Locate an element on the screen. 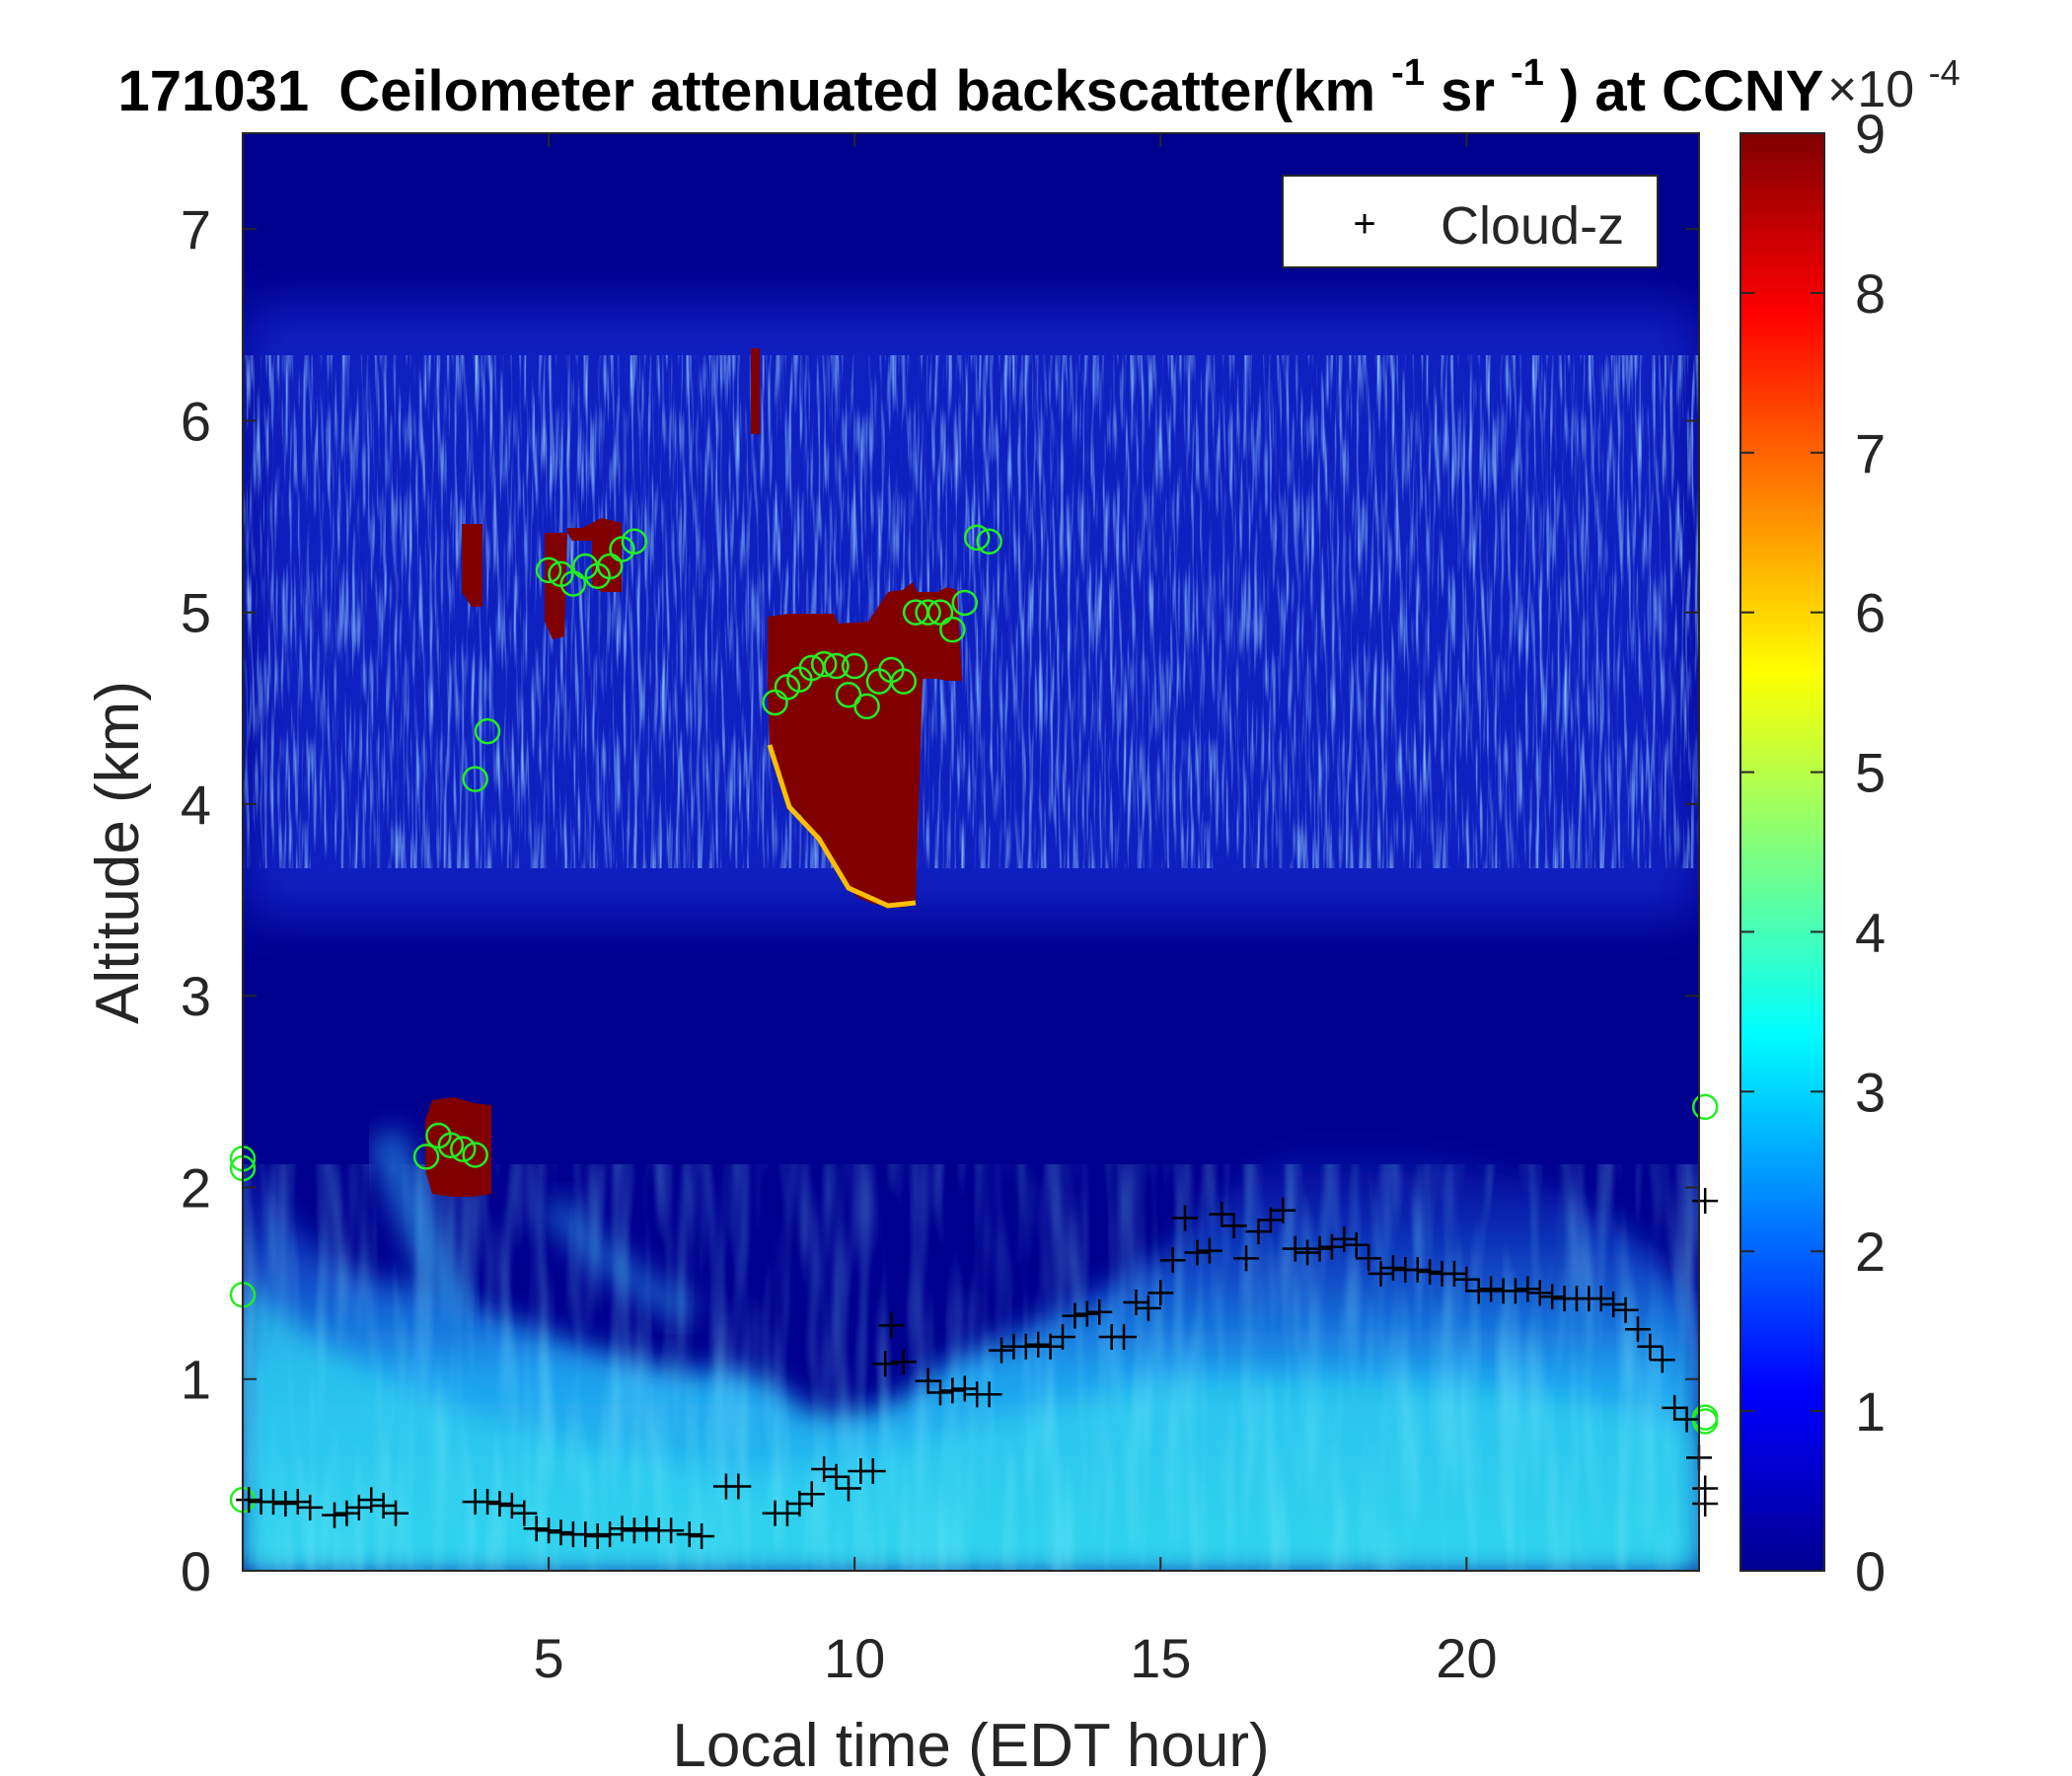 This screenshot has height=1776, width=2072. legend-box is located at coordinates (1470, 222).